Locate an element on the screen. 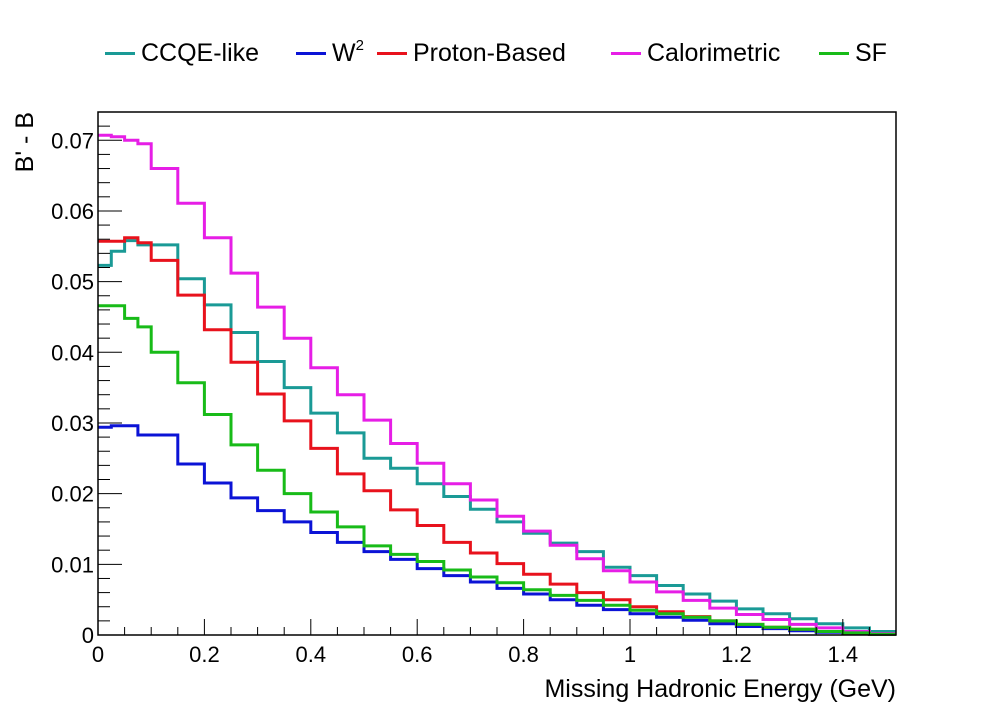 This screenshot has width=997, height=715. legend-item-calorimetric: Calorimetric is located at coordinates (695, 53).